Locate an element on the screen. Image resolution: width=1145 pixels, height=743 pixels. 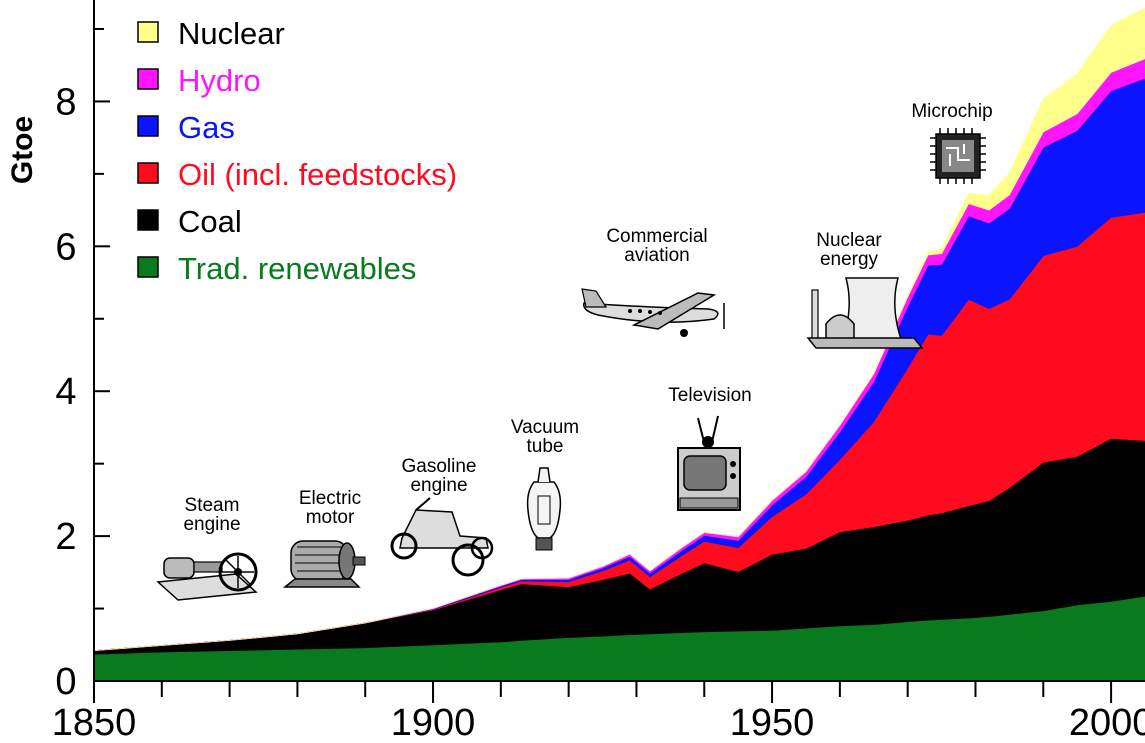
annotation-line: Microchip is located at coordinates (951, 111).